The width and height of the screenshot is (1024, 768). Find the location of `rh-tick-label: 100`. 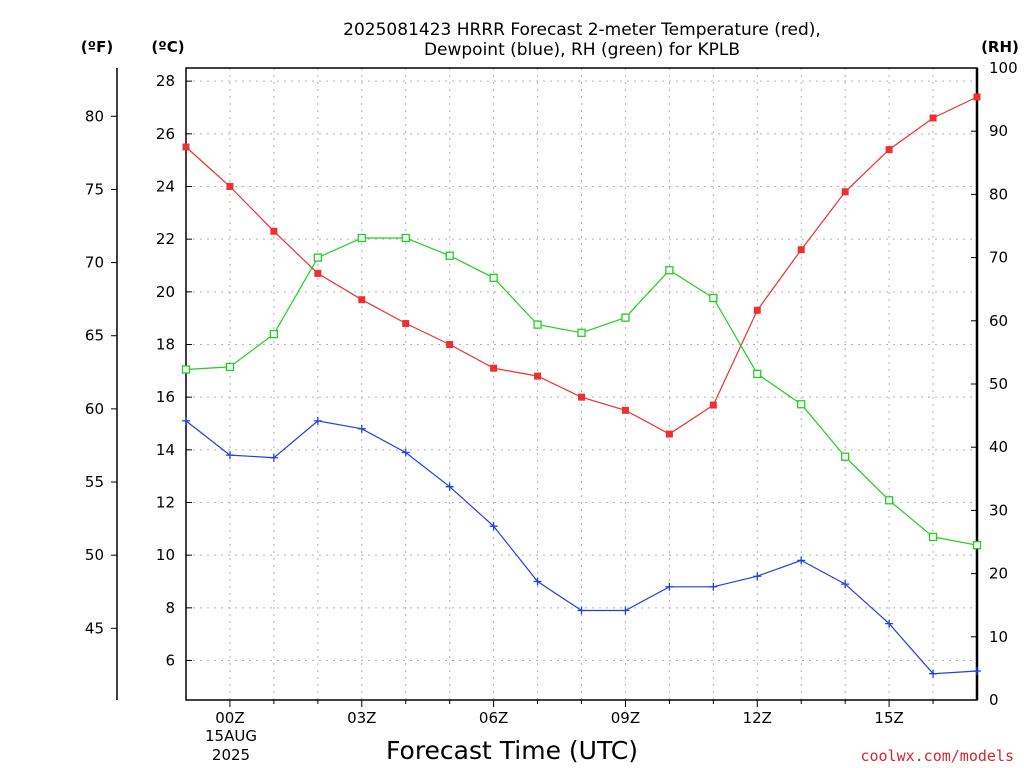

rh-tick-label: 100 is located at coordinates (1003, 68).